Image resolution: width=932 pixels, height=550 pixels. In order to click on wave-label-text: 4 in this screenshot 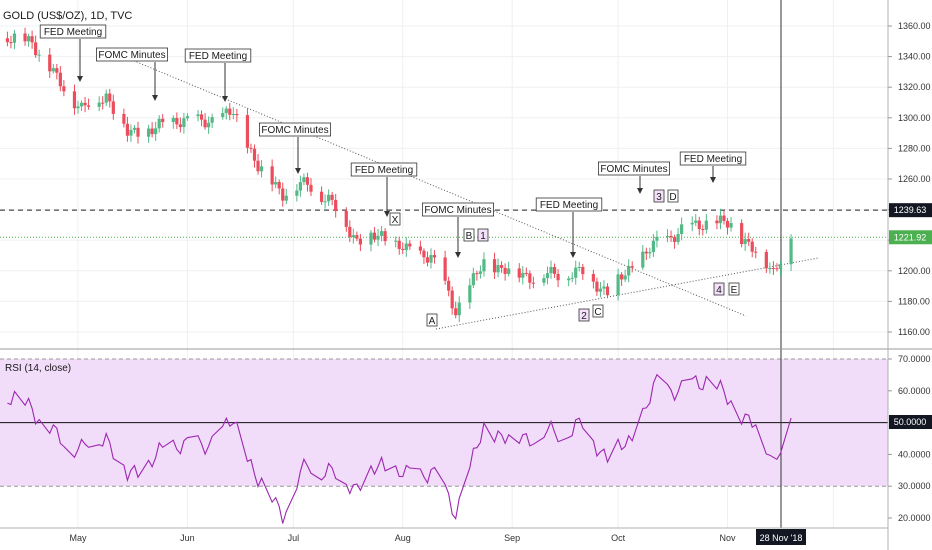, I will do `click(719, 290)`.